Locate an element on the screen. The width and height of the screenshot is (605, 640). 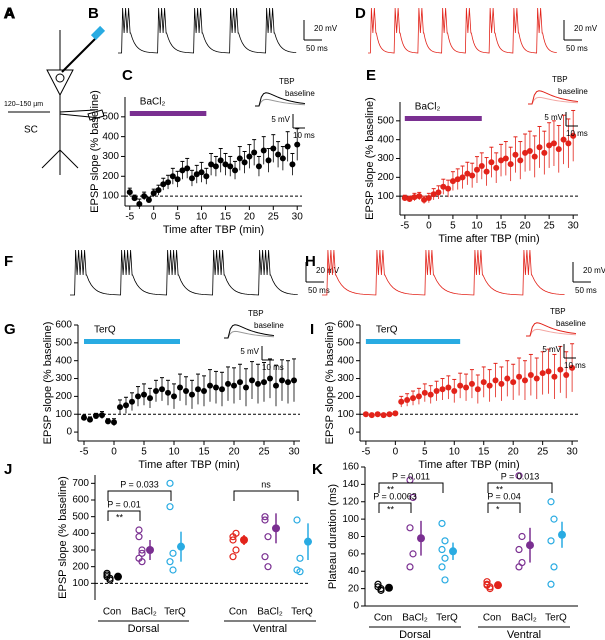
panel-letter: K is located at coordinates (317, 469).